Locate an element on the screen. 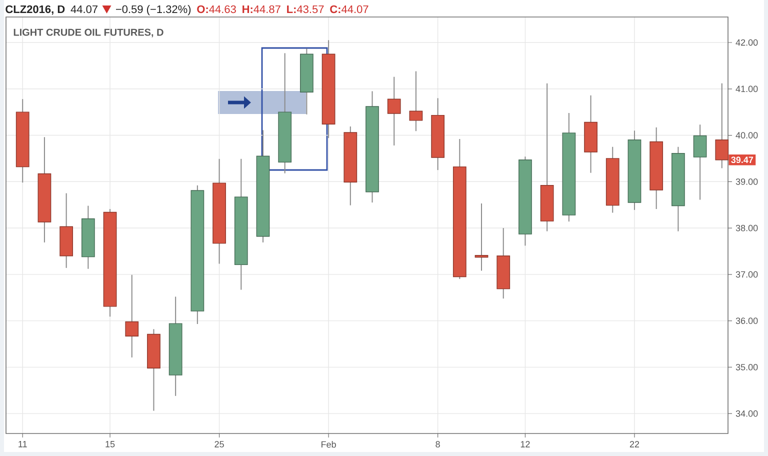 This screenshot has height=456, width=768. text: LIGHT CRUDE OIL FUTURES, D is located at coordinates (89, 33).